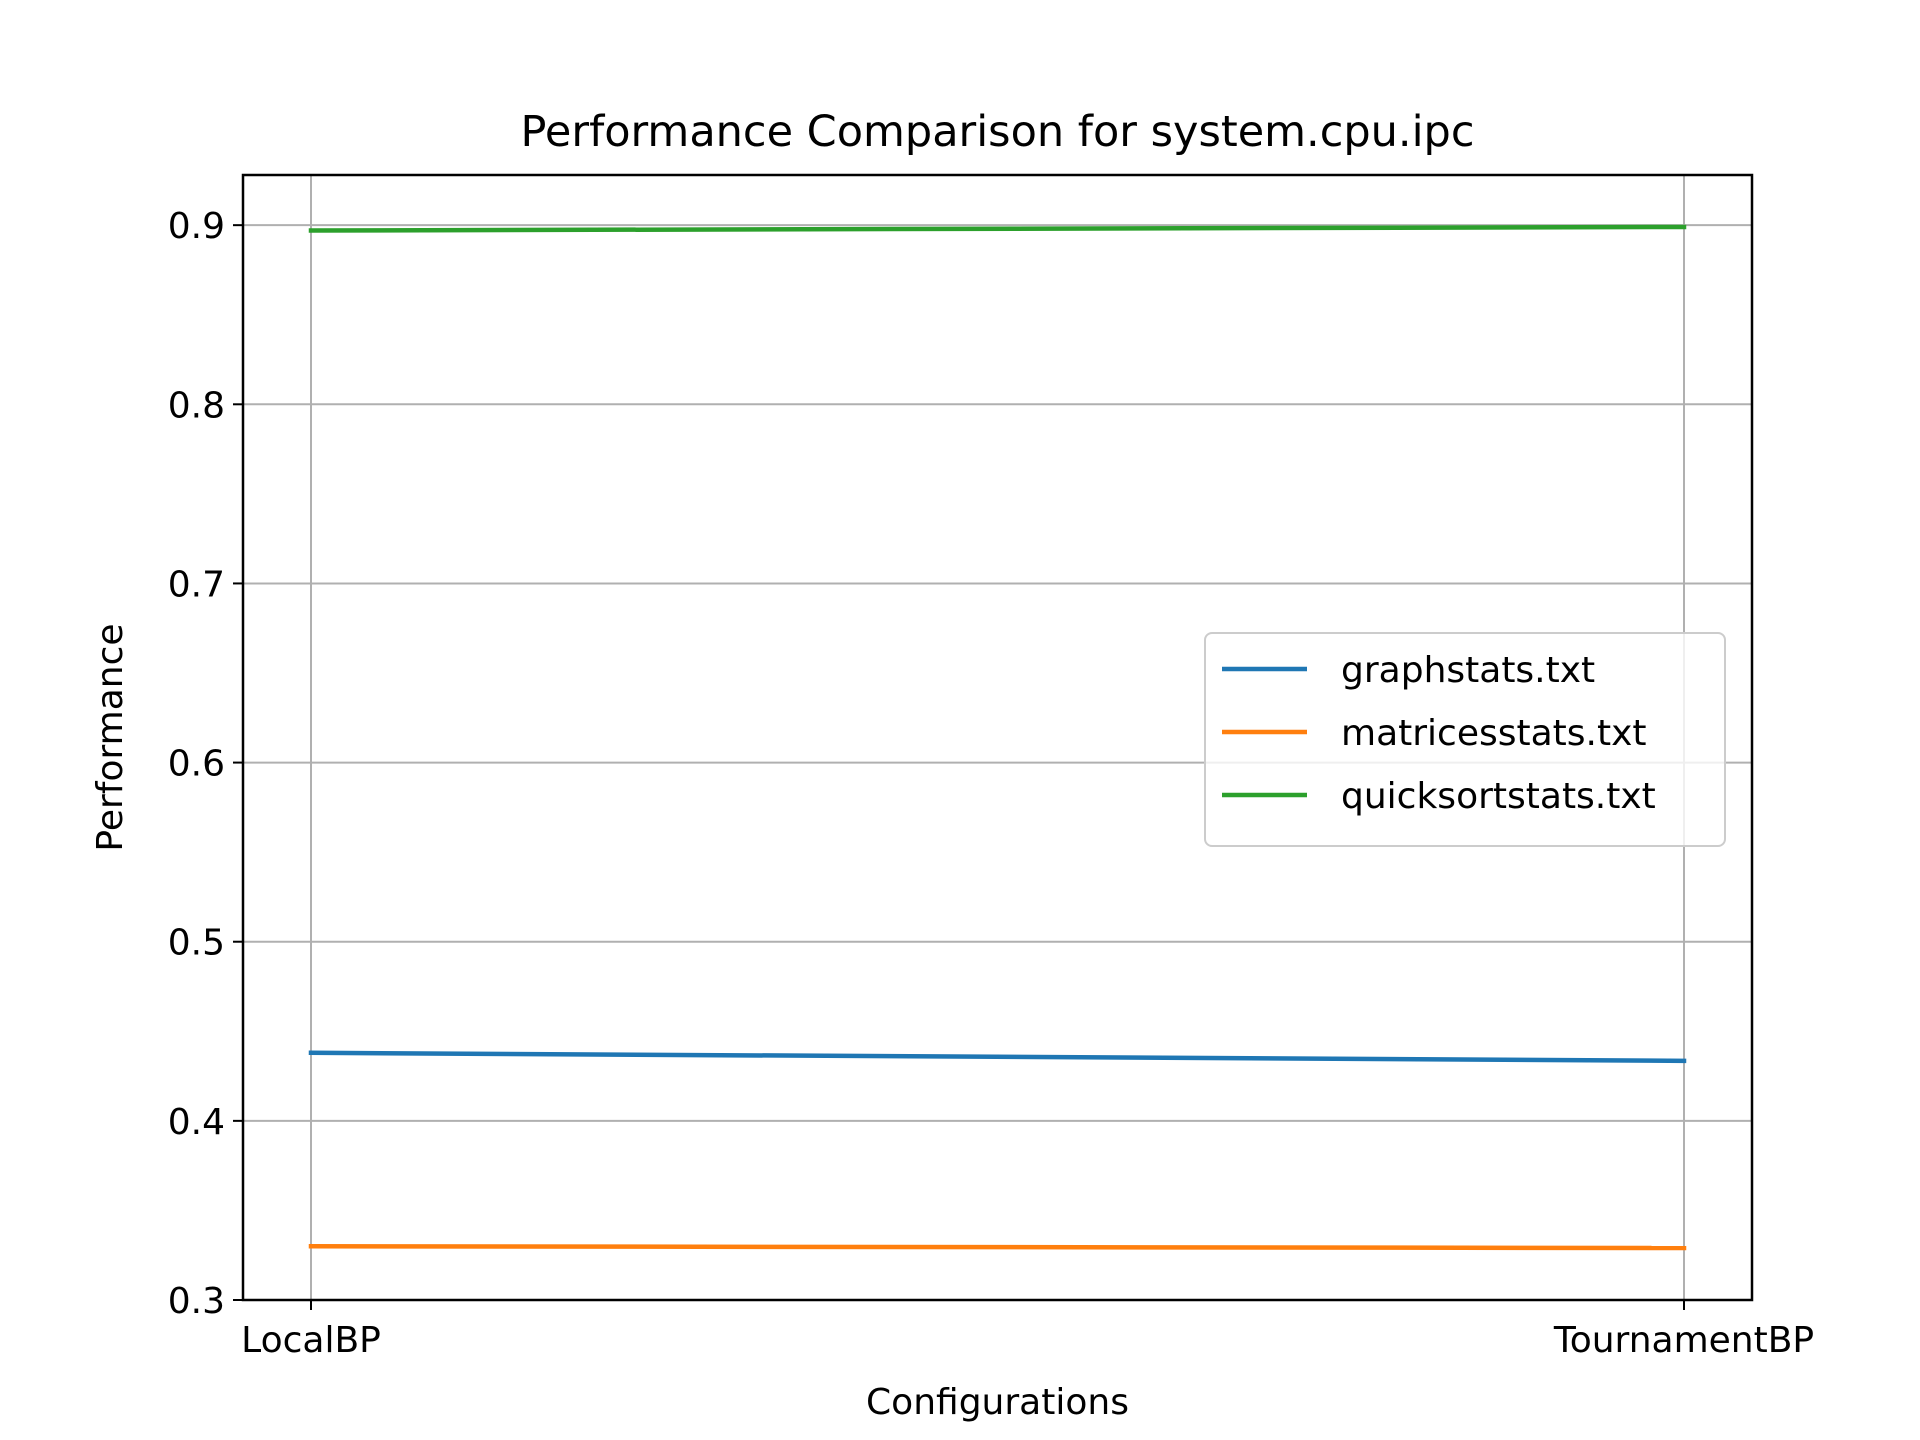 The height and width of the screenshot is (1440, 1920). I want to click on y-tick-label: 0.6, so click(196, 764).